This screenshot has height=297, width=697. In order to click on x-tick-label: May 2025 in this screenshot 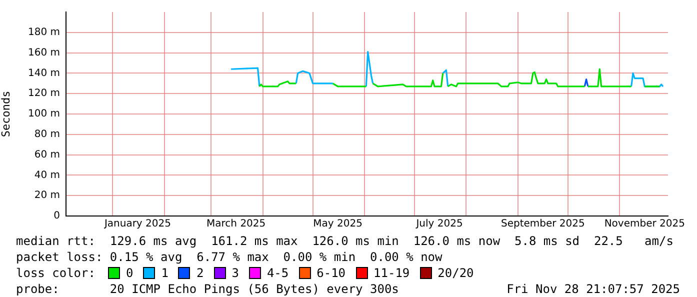, I will do `click(337, 224)`.